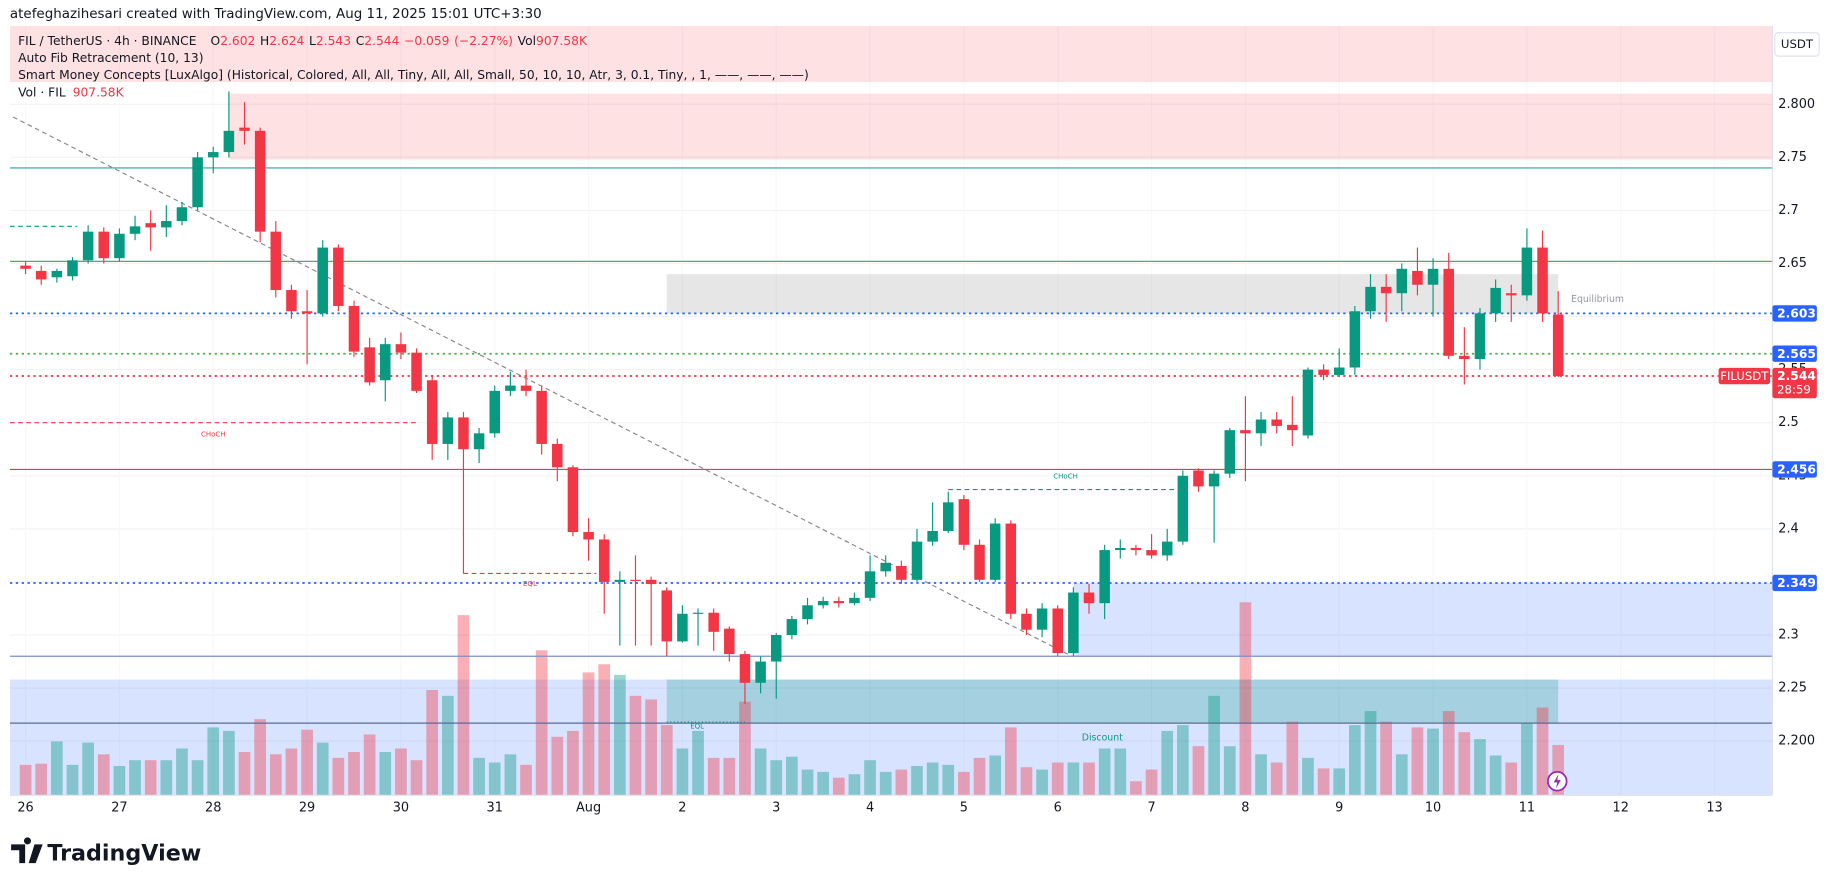 The width and height of the screenshot is (1835, 883). What do you see at coordinates (1245, 808) in the screenshot?
I see `x-tick-label: 8` at bounding box center [1245, 808].